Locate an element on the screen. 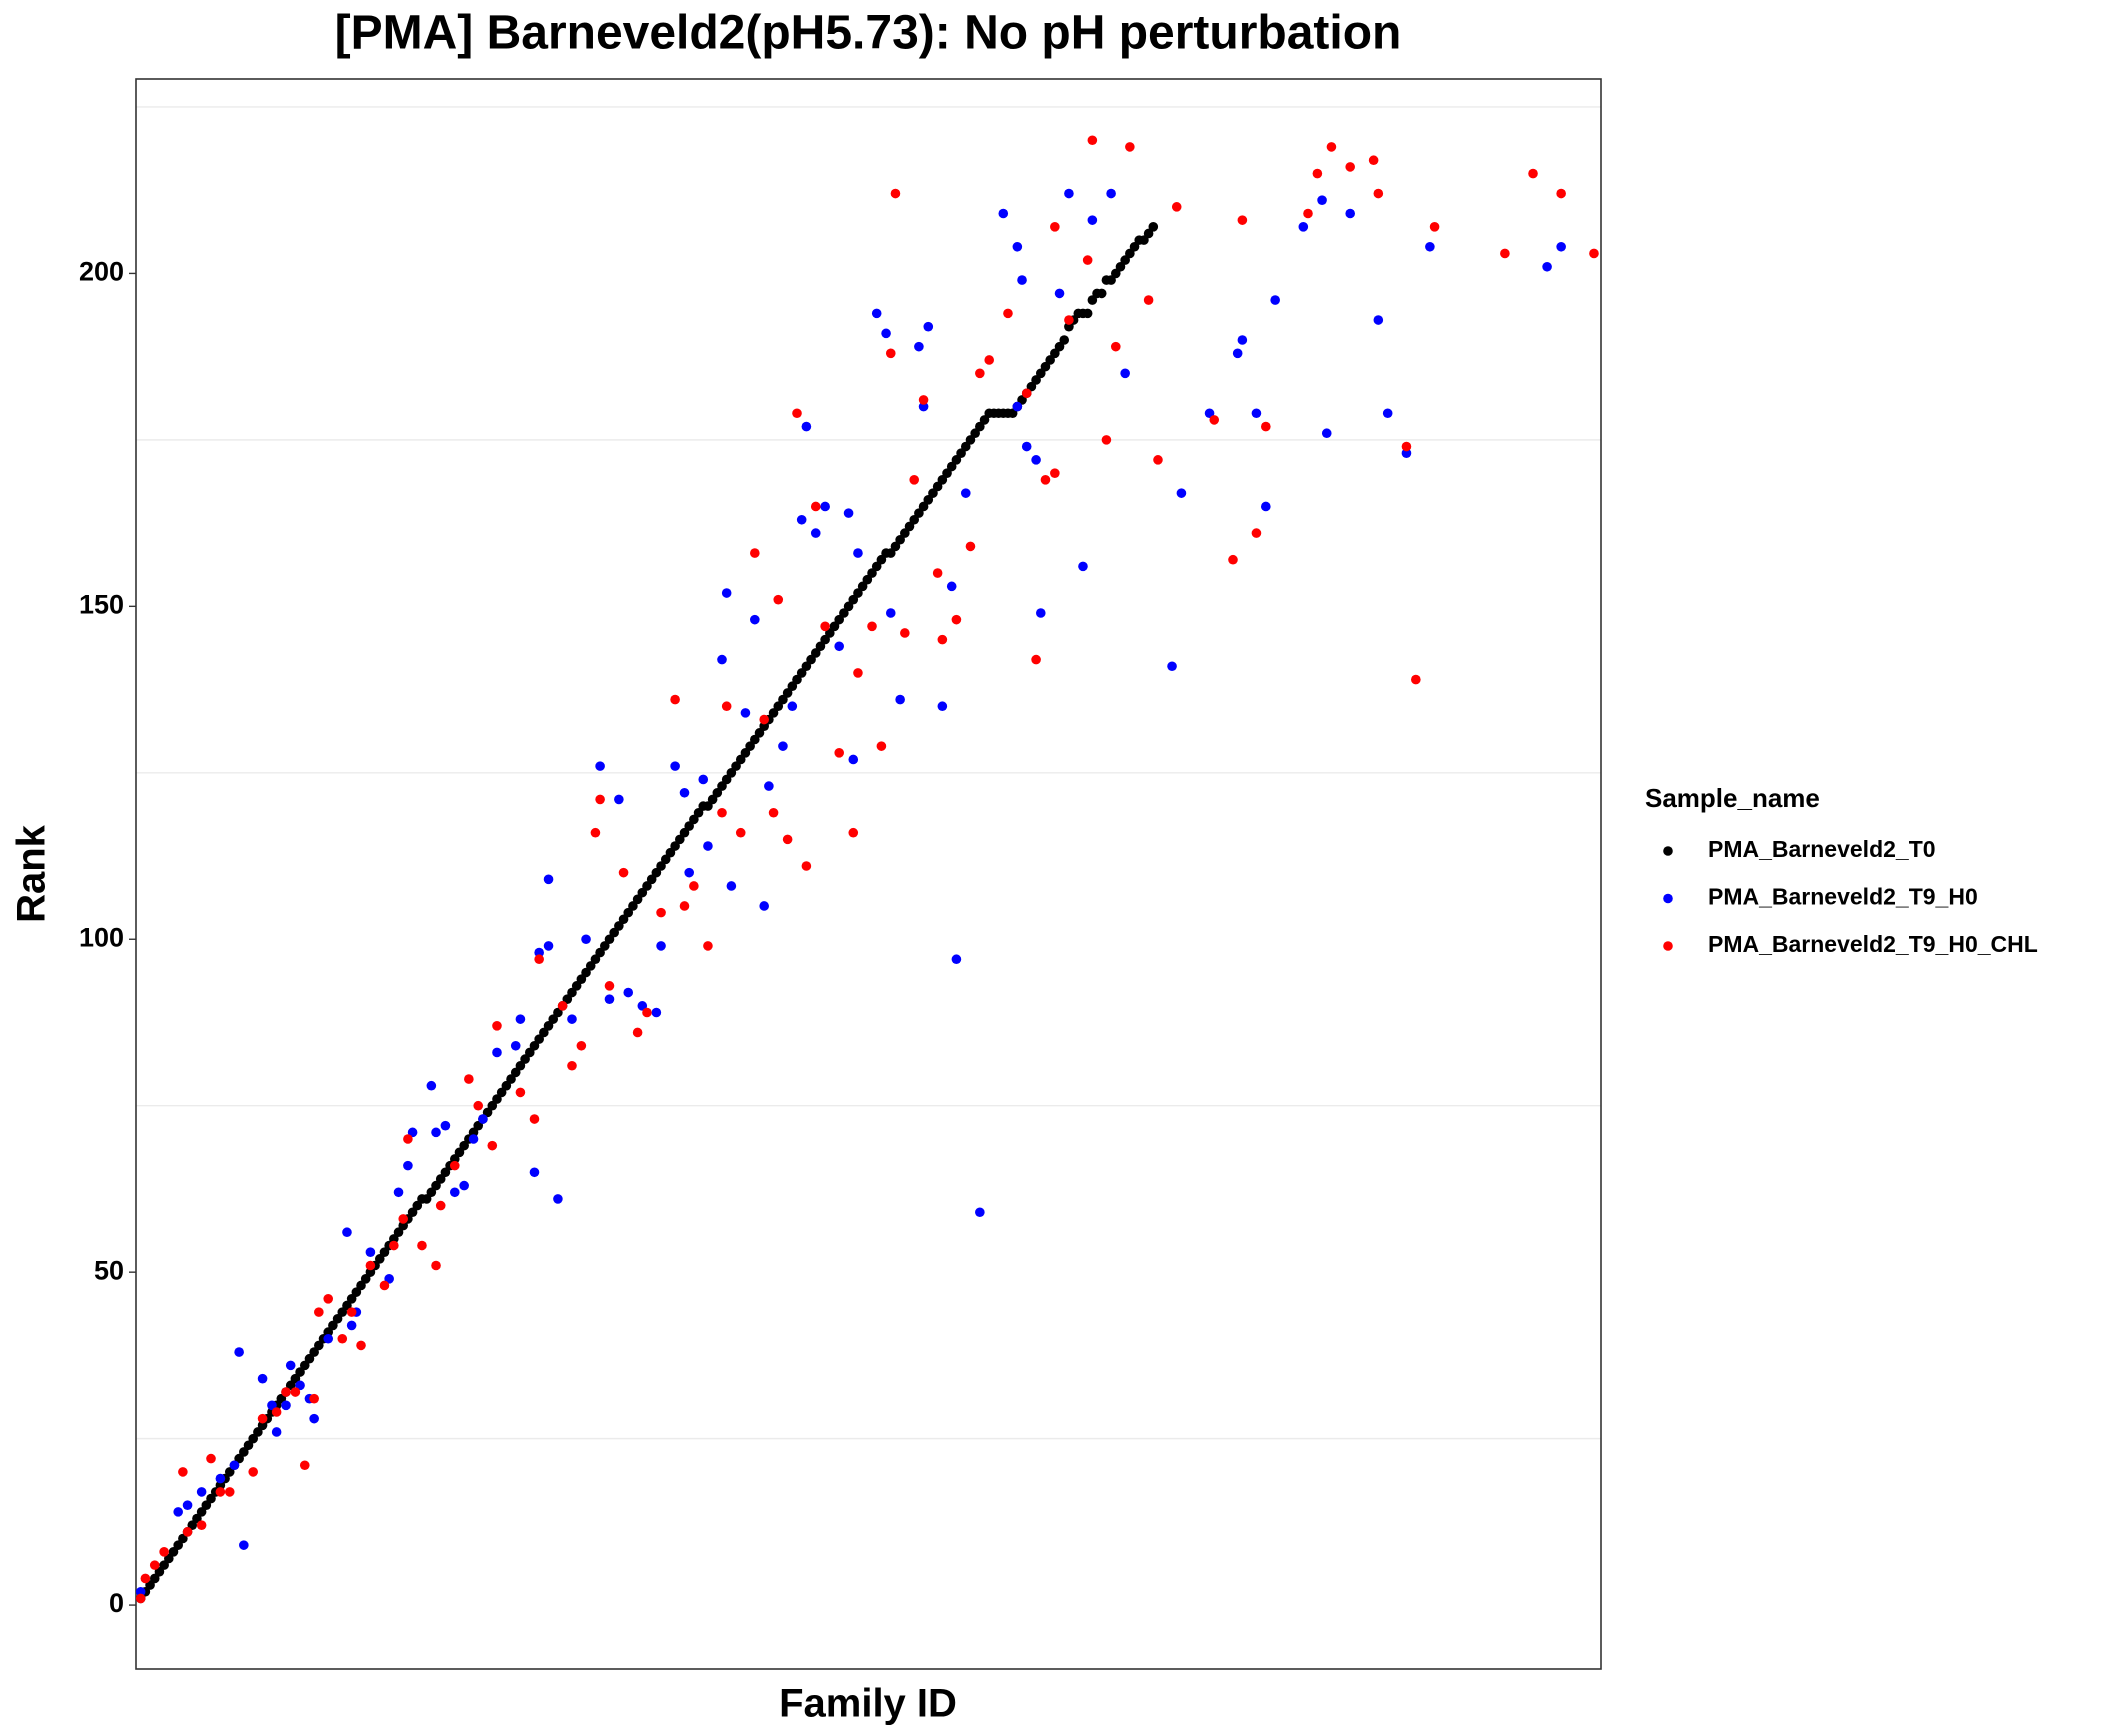 This screenshot has height=1728, width=2112. y-tick-label: 50 is located at coordinates (109, 1270).